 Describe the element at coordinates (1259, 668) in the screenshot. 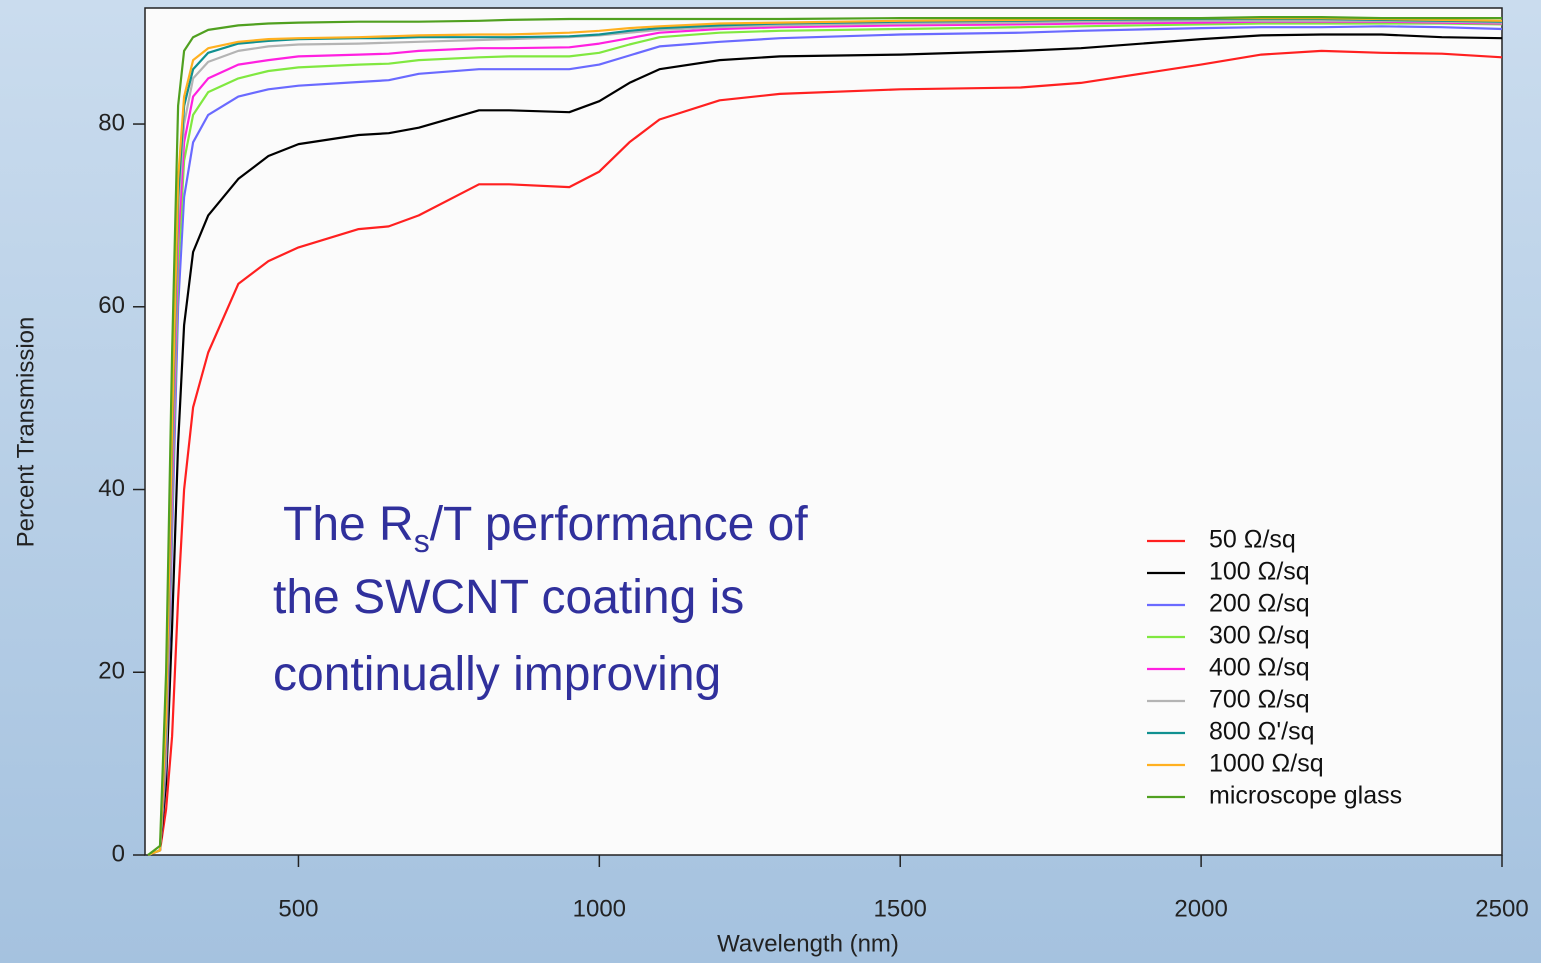

I see `legend-label: 400 Ω/sq` at that location.